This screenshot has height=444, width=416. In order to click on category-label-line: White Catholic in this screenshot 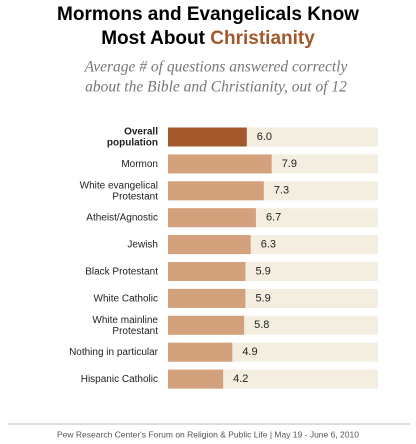, I will do `click(126, 298)`.